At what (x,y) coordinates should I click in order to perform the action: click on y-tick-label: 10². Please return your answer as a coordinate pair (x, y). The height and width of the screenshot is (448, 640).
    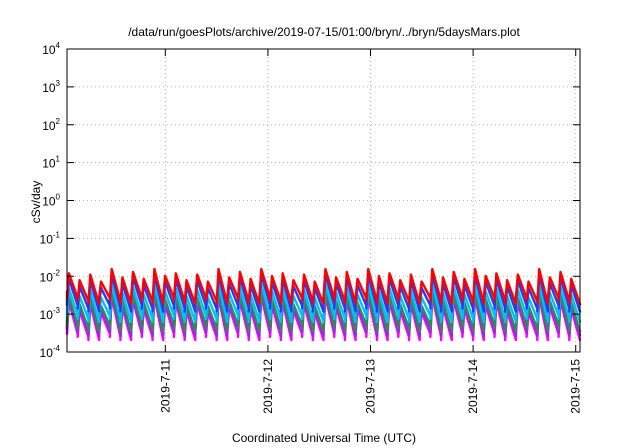
    Looking at the image, I should click on (51, 125).